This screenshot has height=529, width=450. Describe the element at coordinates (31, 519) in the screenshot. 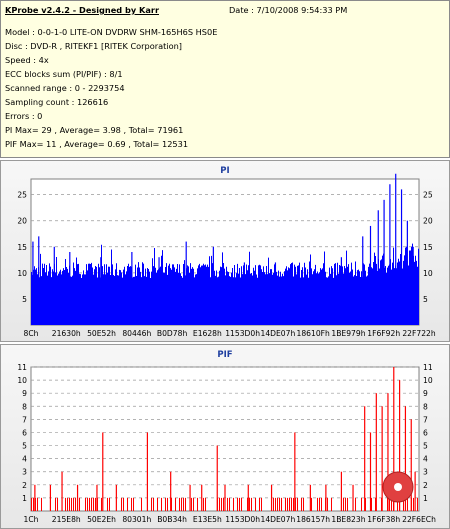

I see `x-tick-label: 1Ch` at that location.